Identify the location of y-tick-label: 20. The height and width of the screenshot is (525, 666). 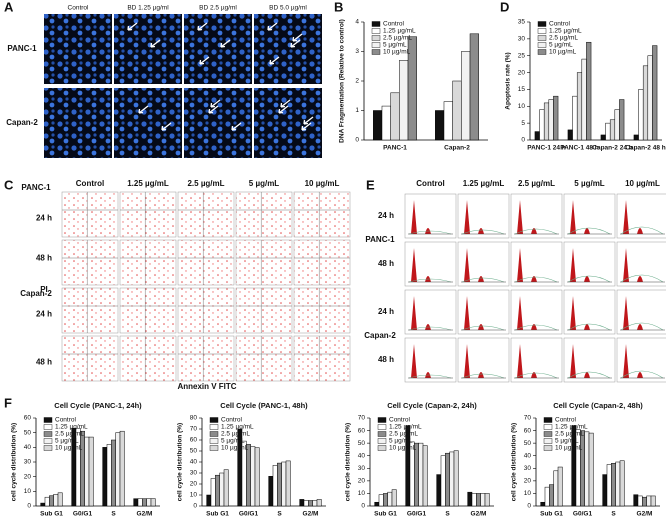
(28, 476).